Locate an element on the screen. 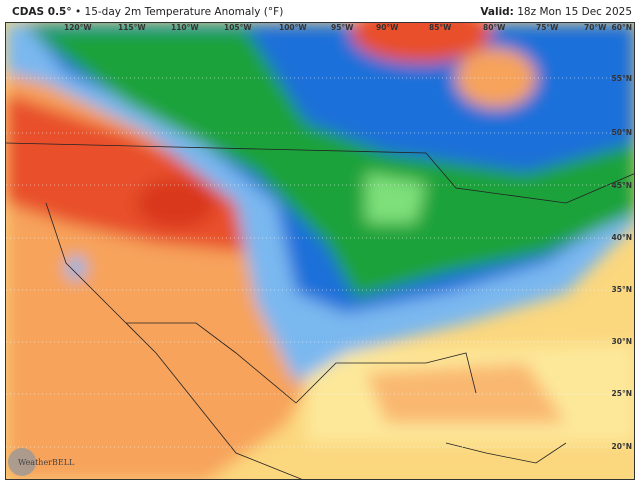 The width and height of the screenshot is (640, 480). valid-label: Valid: is located at coordinates (497, 12).